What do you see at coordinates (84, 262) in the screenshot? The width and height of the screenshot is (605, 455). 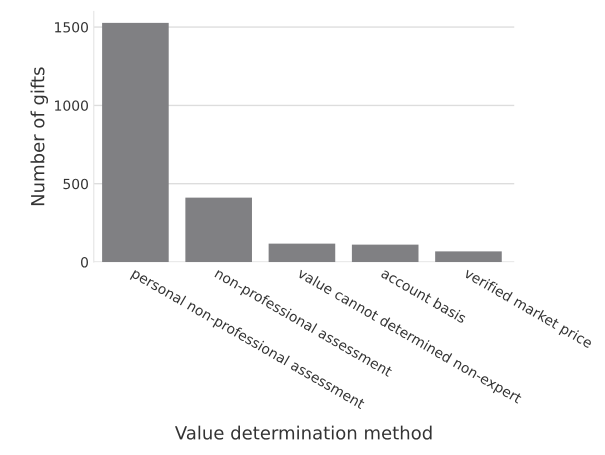 I see `y-tick-label: 0` at bounding box center [84, 262].